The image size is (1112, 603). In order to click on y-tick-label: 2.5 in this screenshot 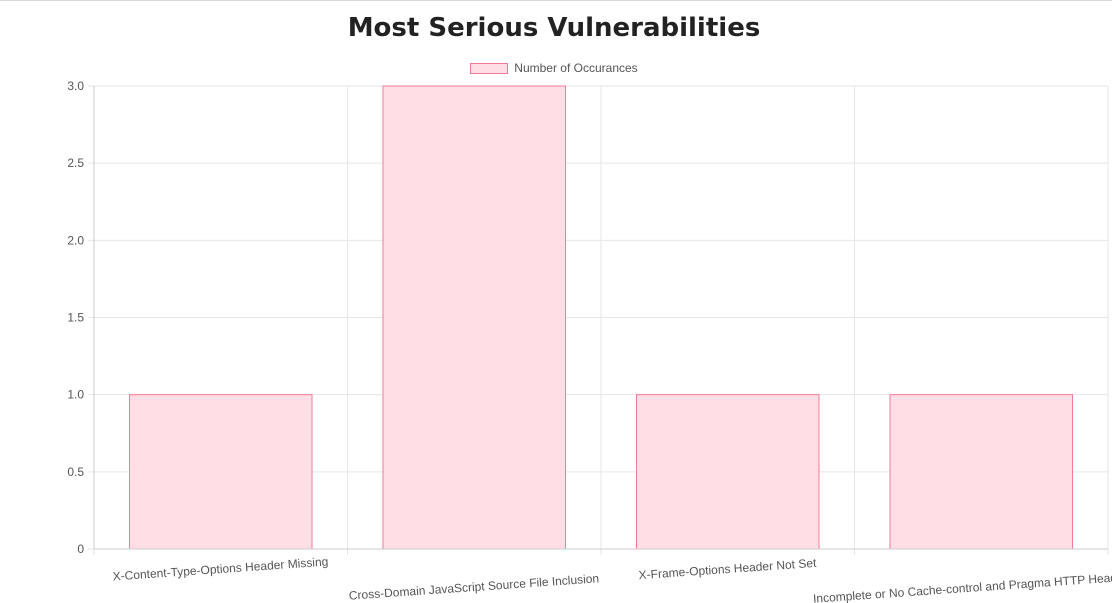, I will do `click(75, 163)`.